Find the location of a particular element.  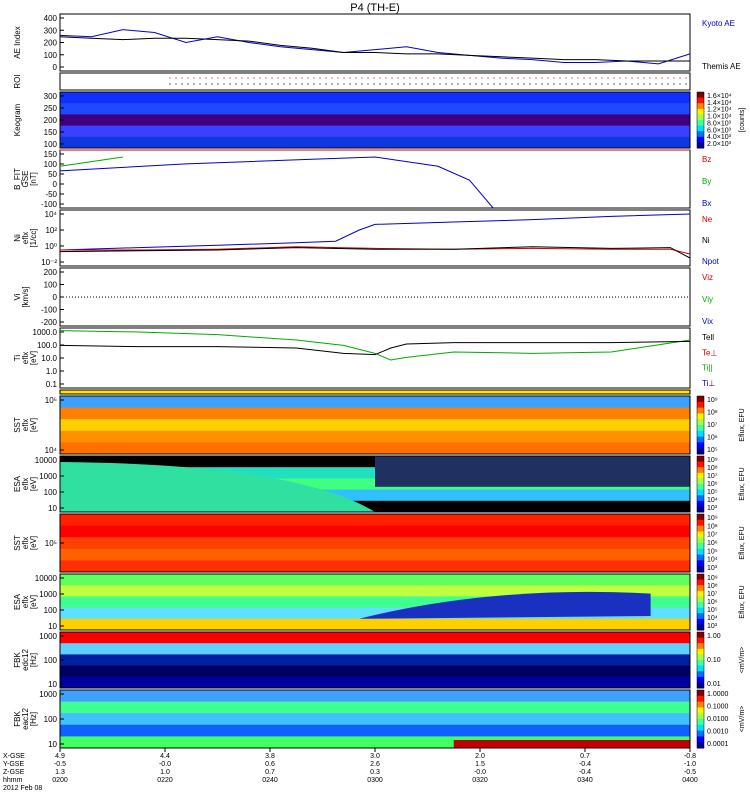

colorbar-label: 10⁹ is located at coordinates (712, 460).